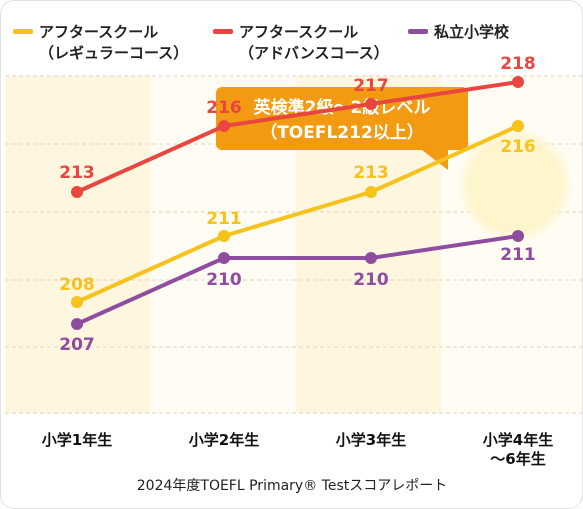 Image resolution: width=583 pixels, height=509 pixels. What do you see at coordinates (517, 459) in the screenshot?
I see `x-tick-label-4-2: ～6年生` at bounding box center [517, 459].